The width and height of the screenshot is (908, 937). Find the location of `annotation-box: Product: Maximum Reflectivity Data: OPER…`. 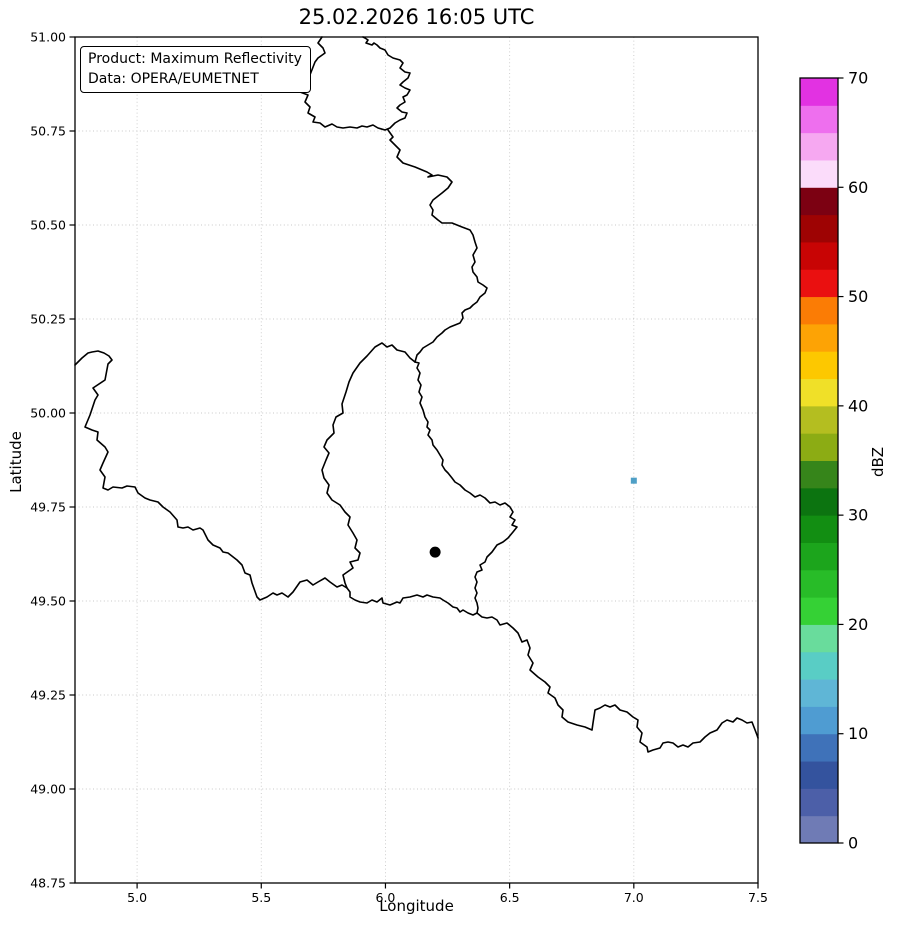

annotation-box: Product: Maximum Reflectivity Data: OPER… is located at coordinates (195, 69).